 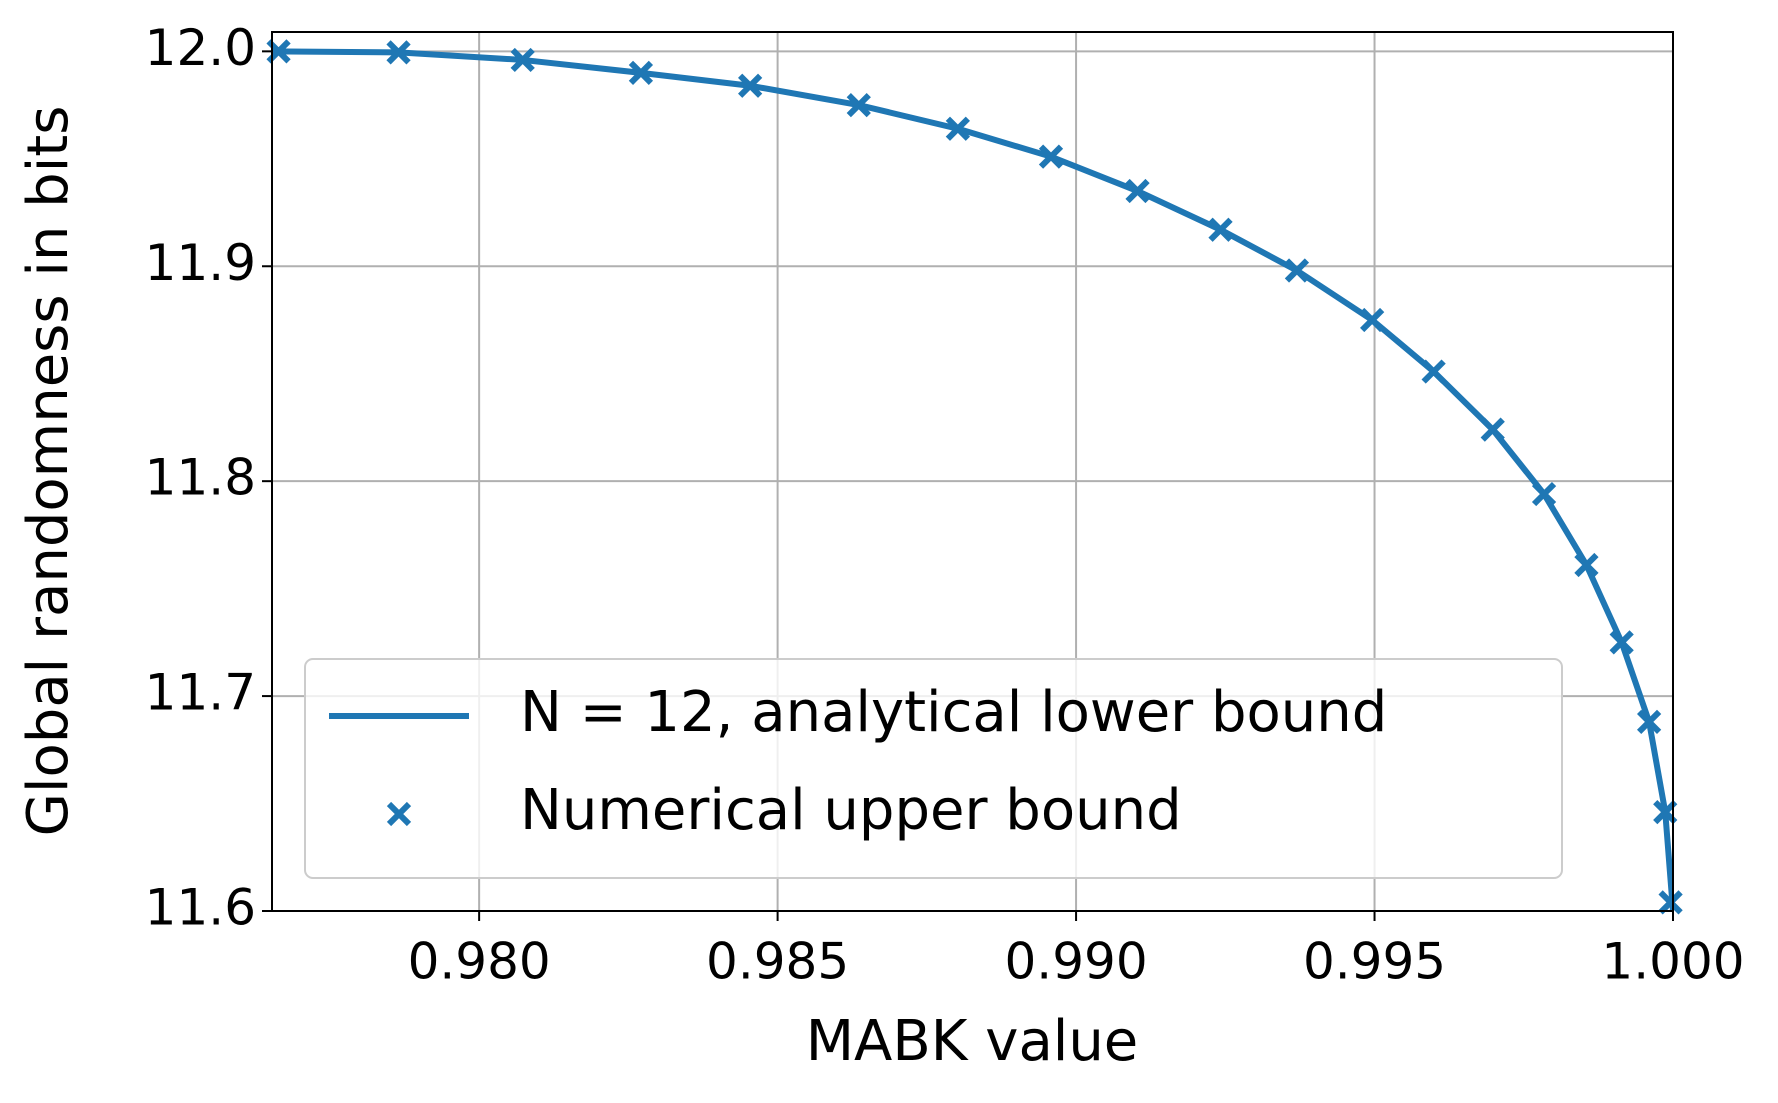 I want to click on x-tick-label: 0.985, so click(x=777, y=962).